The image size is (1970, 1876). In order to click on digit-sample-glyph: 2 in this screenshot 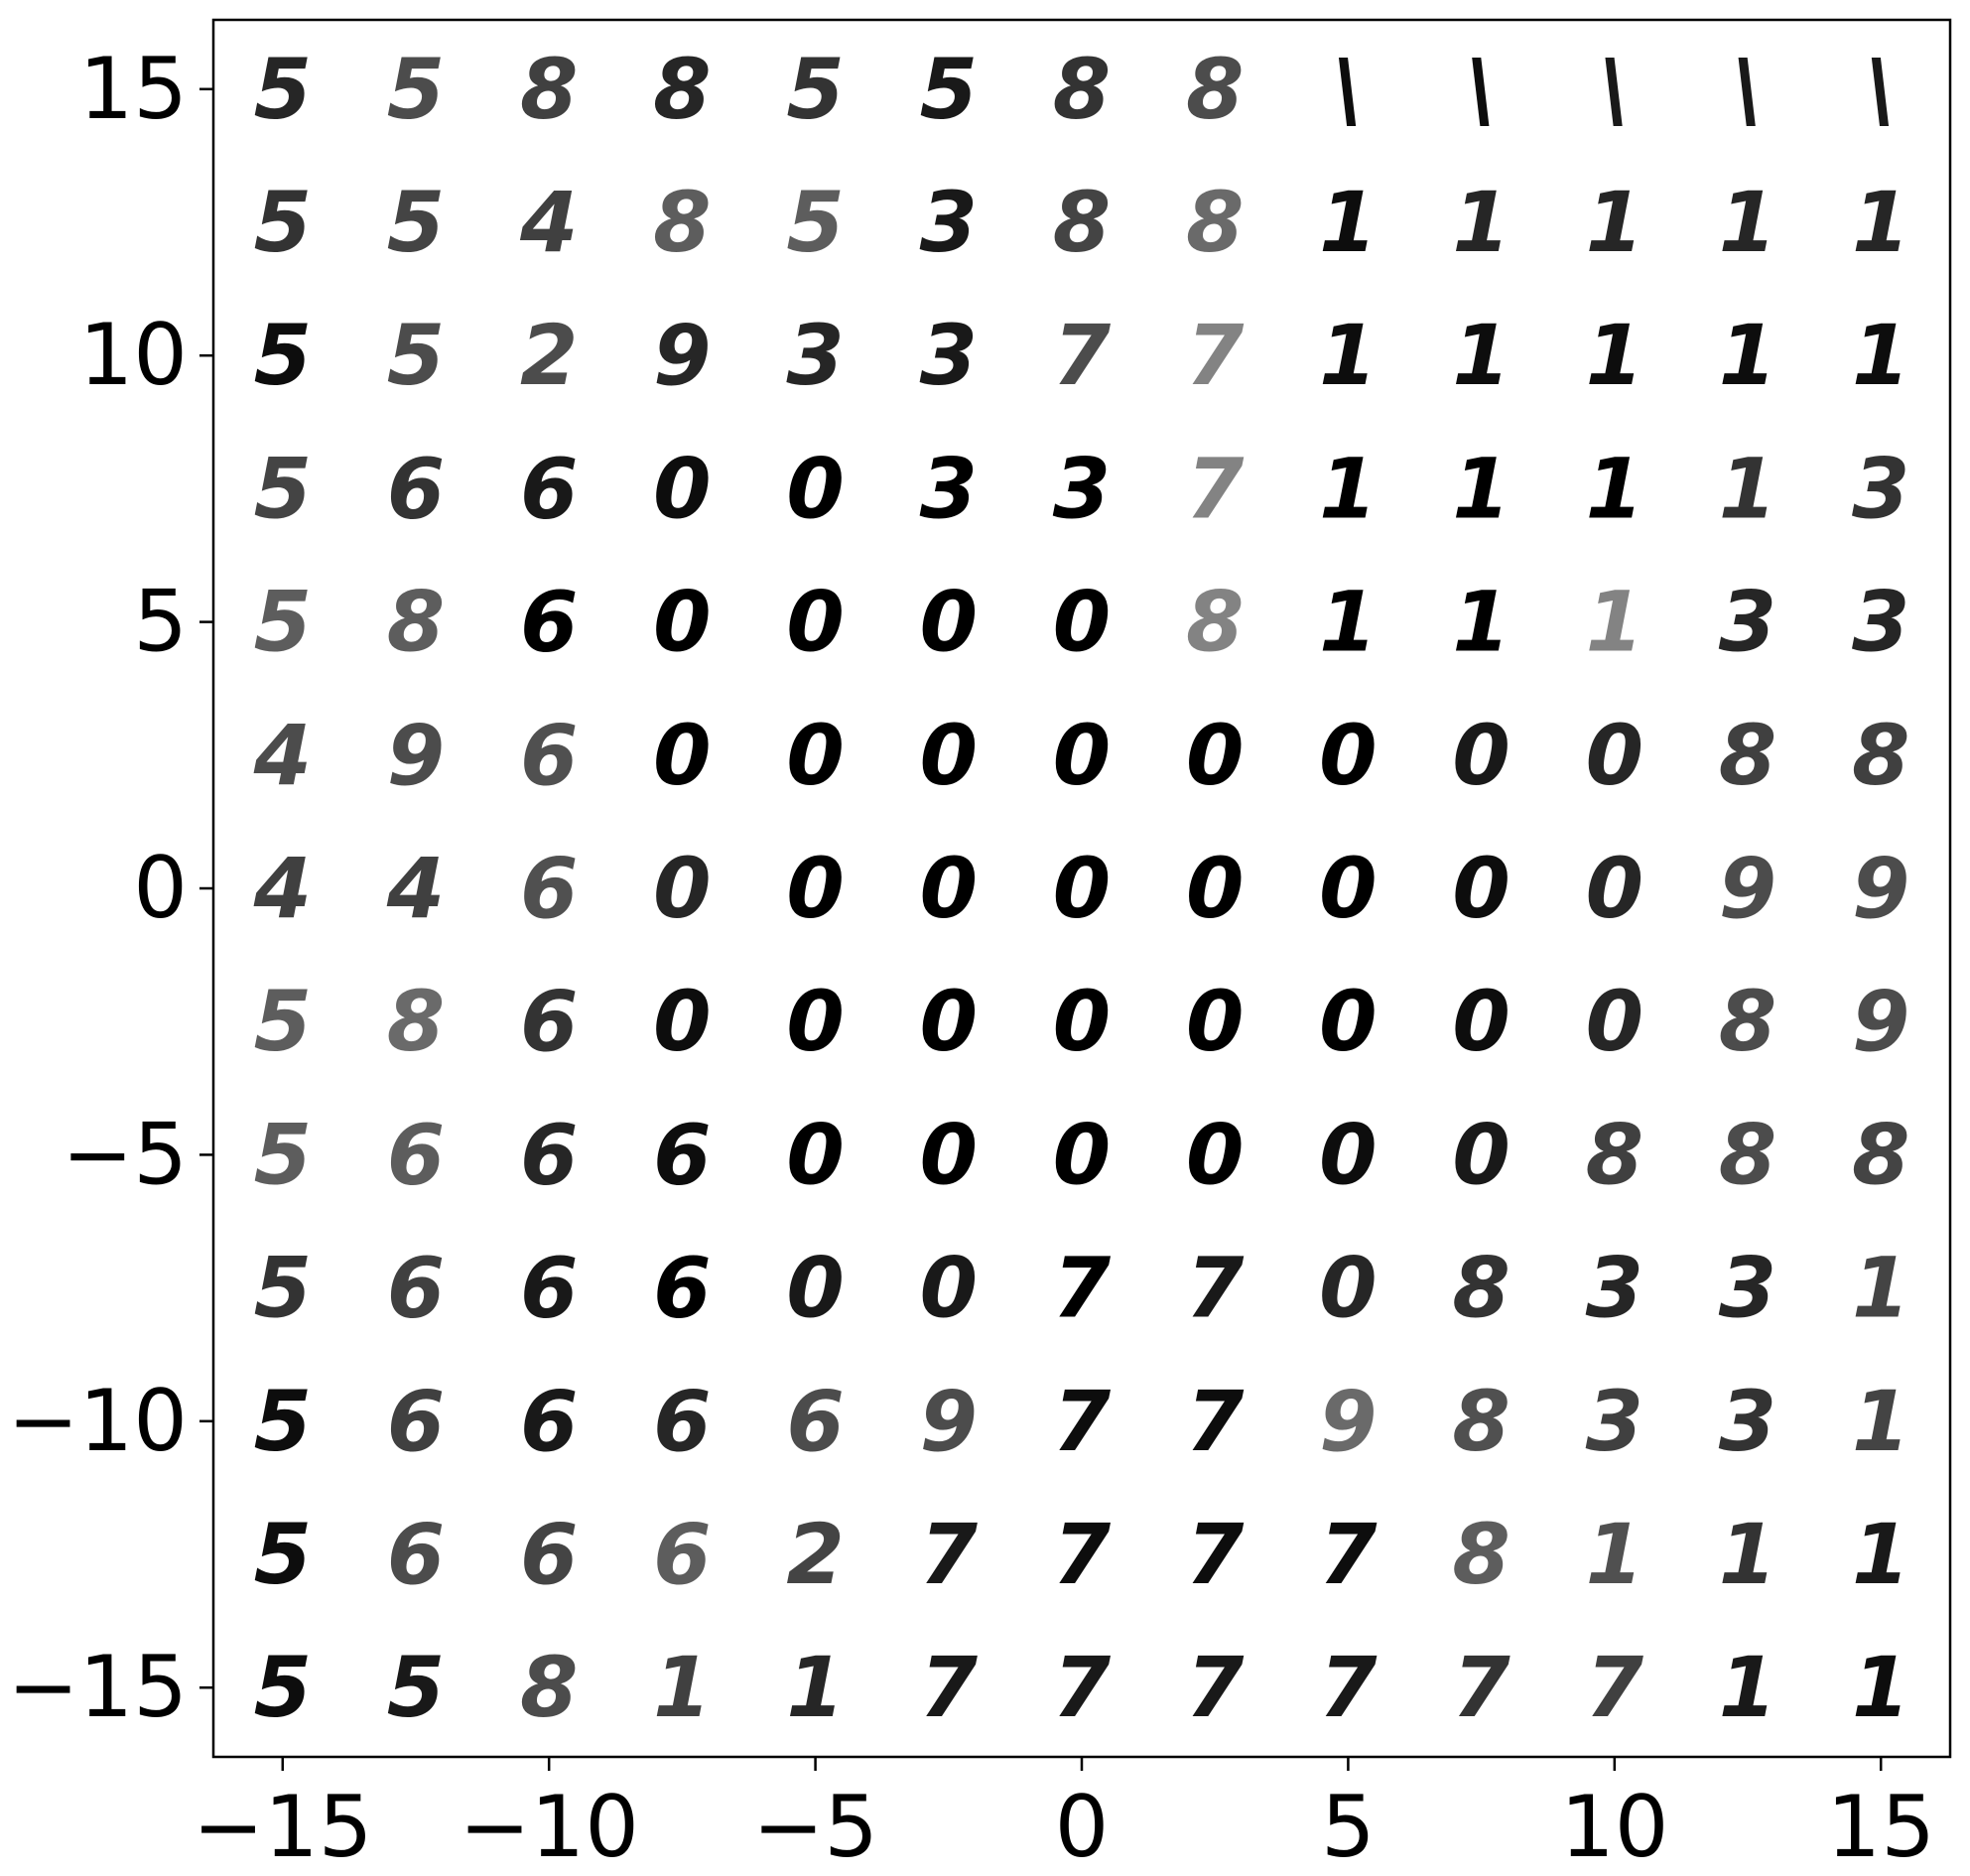, I will do `click(549, 355)`.